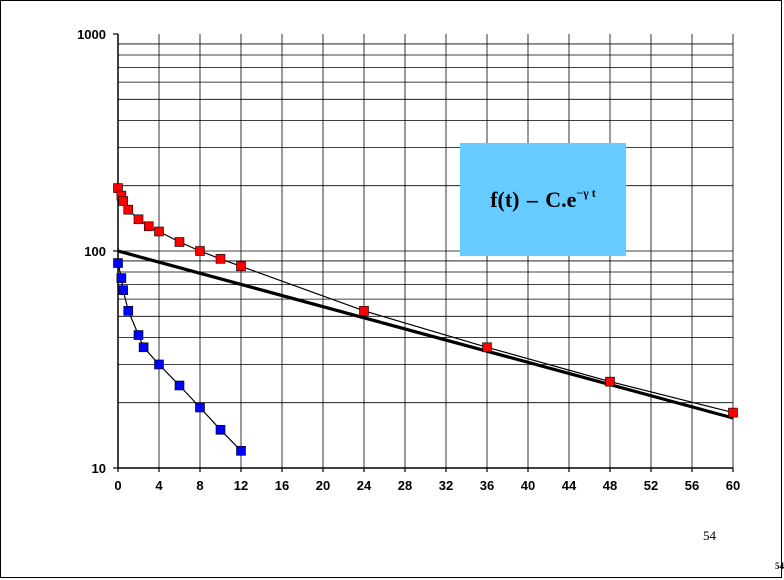 This screenshot has width=784, height=580. What do you see at coordinates (733, 485) in the screenshot?
I see `x-tick-label: 60` at bounding box center [733, 485].